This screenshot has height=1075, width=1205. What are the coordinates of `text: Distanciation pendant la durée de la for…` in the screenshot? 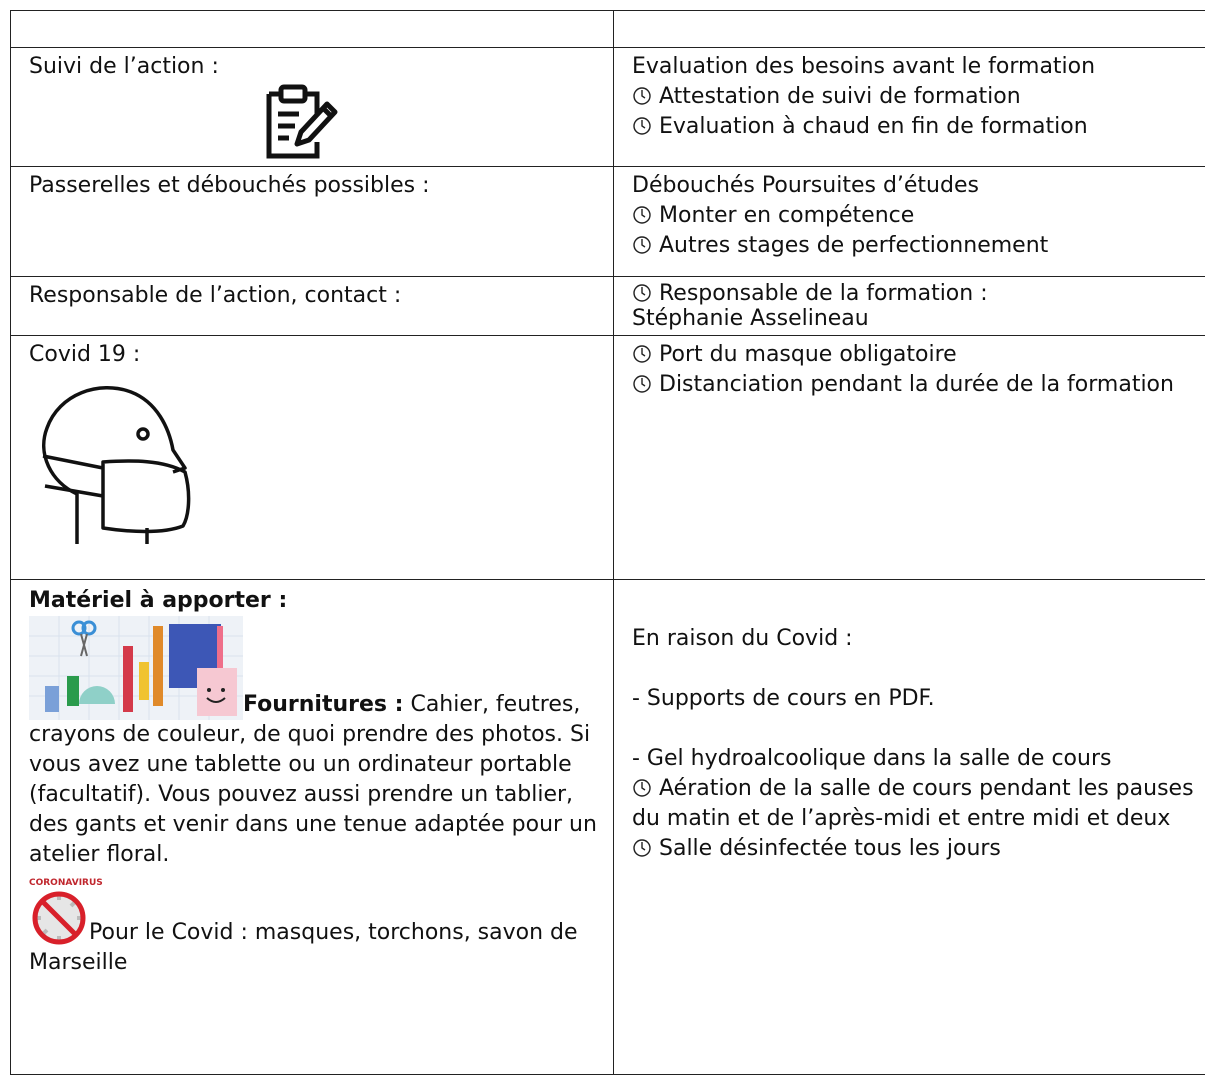 It's located at (916, 384).